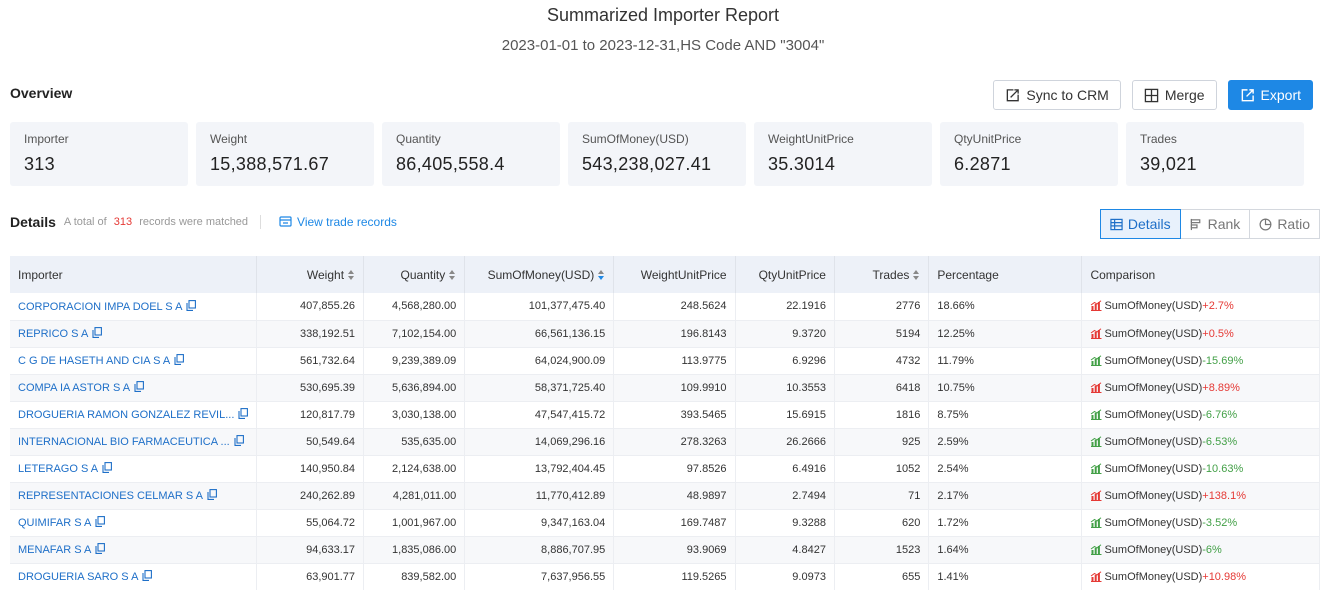 Image resolution: width=1326 pixels, height=590 pixels. What do you see at coordinates (674, 274) in the screenshot?
I see `col-weight-unit-price: WeightUnitPrice` at bounding box center [674, 274].